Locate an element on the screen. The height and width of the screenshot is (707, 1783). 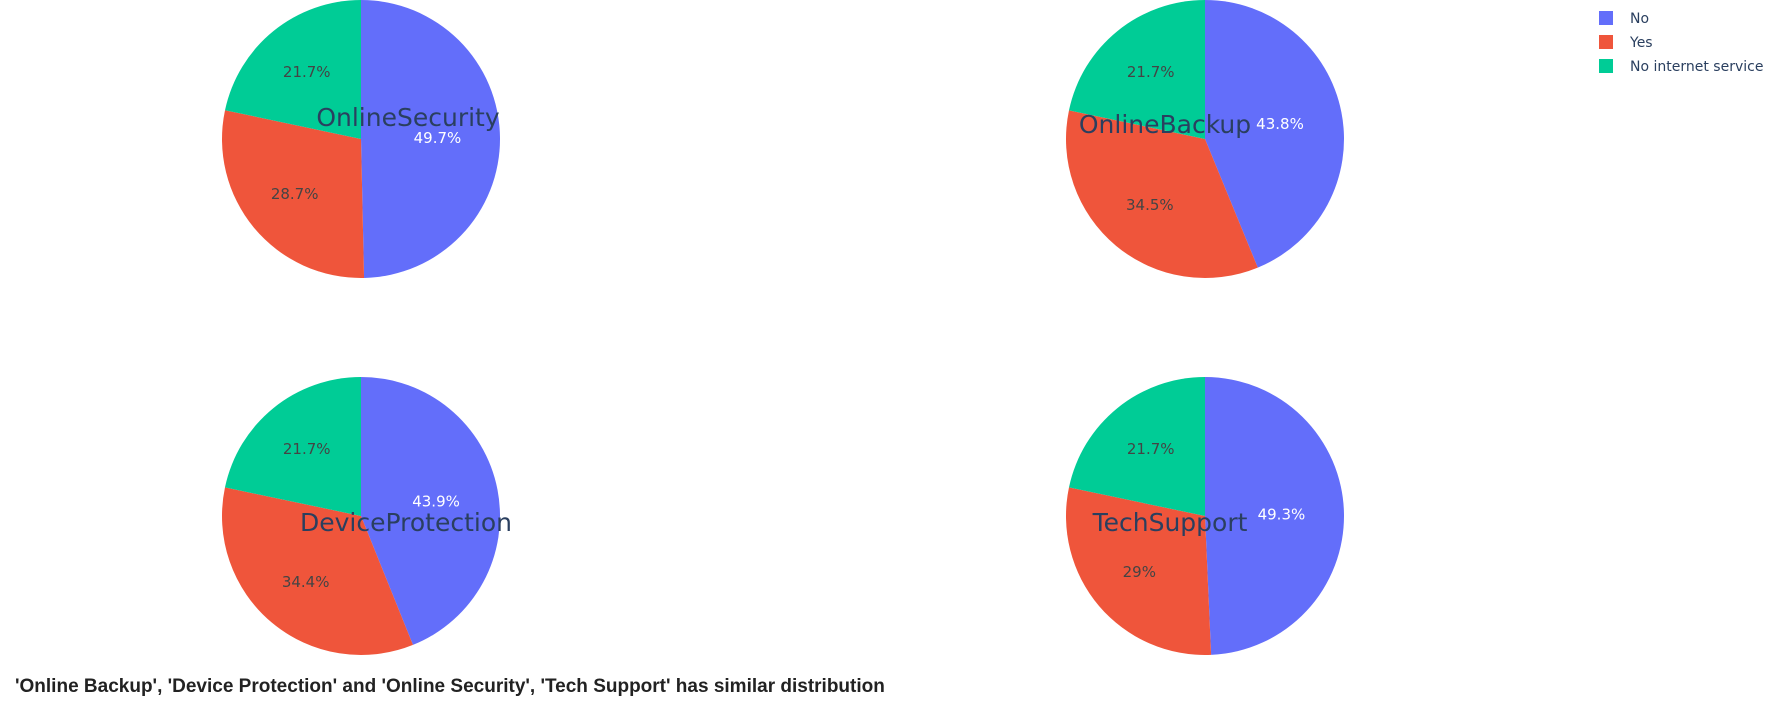
pie-title: TechSupport is located at coordinates (1170, 522).